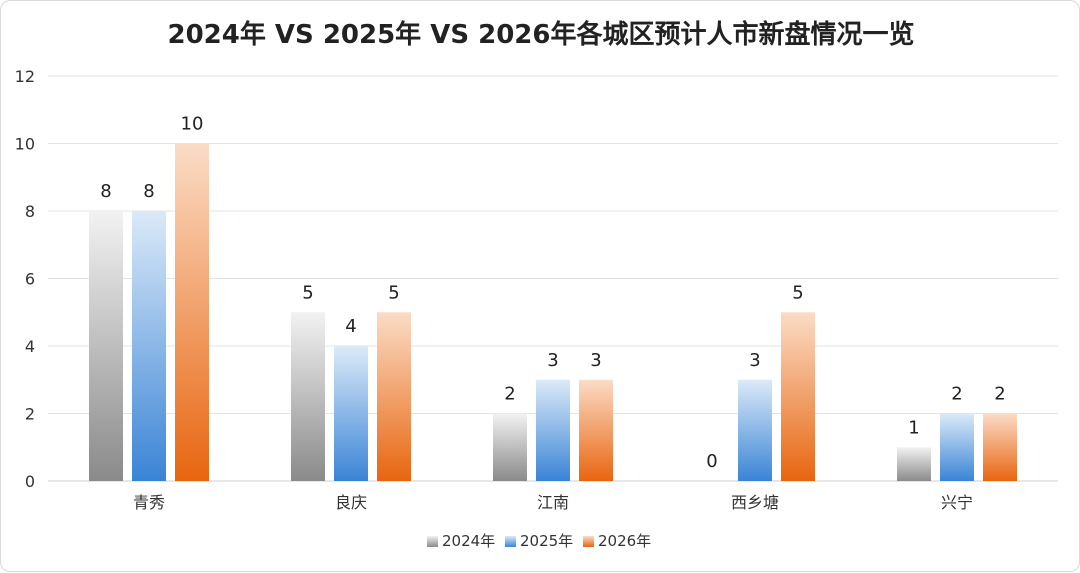 The image size is (1080, 573). Describe the element at coordinates (351, 413) in the screenshot. I see `bar-2025年-良庆` at that location.